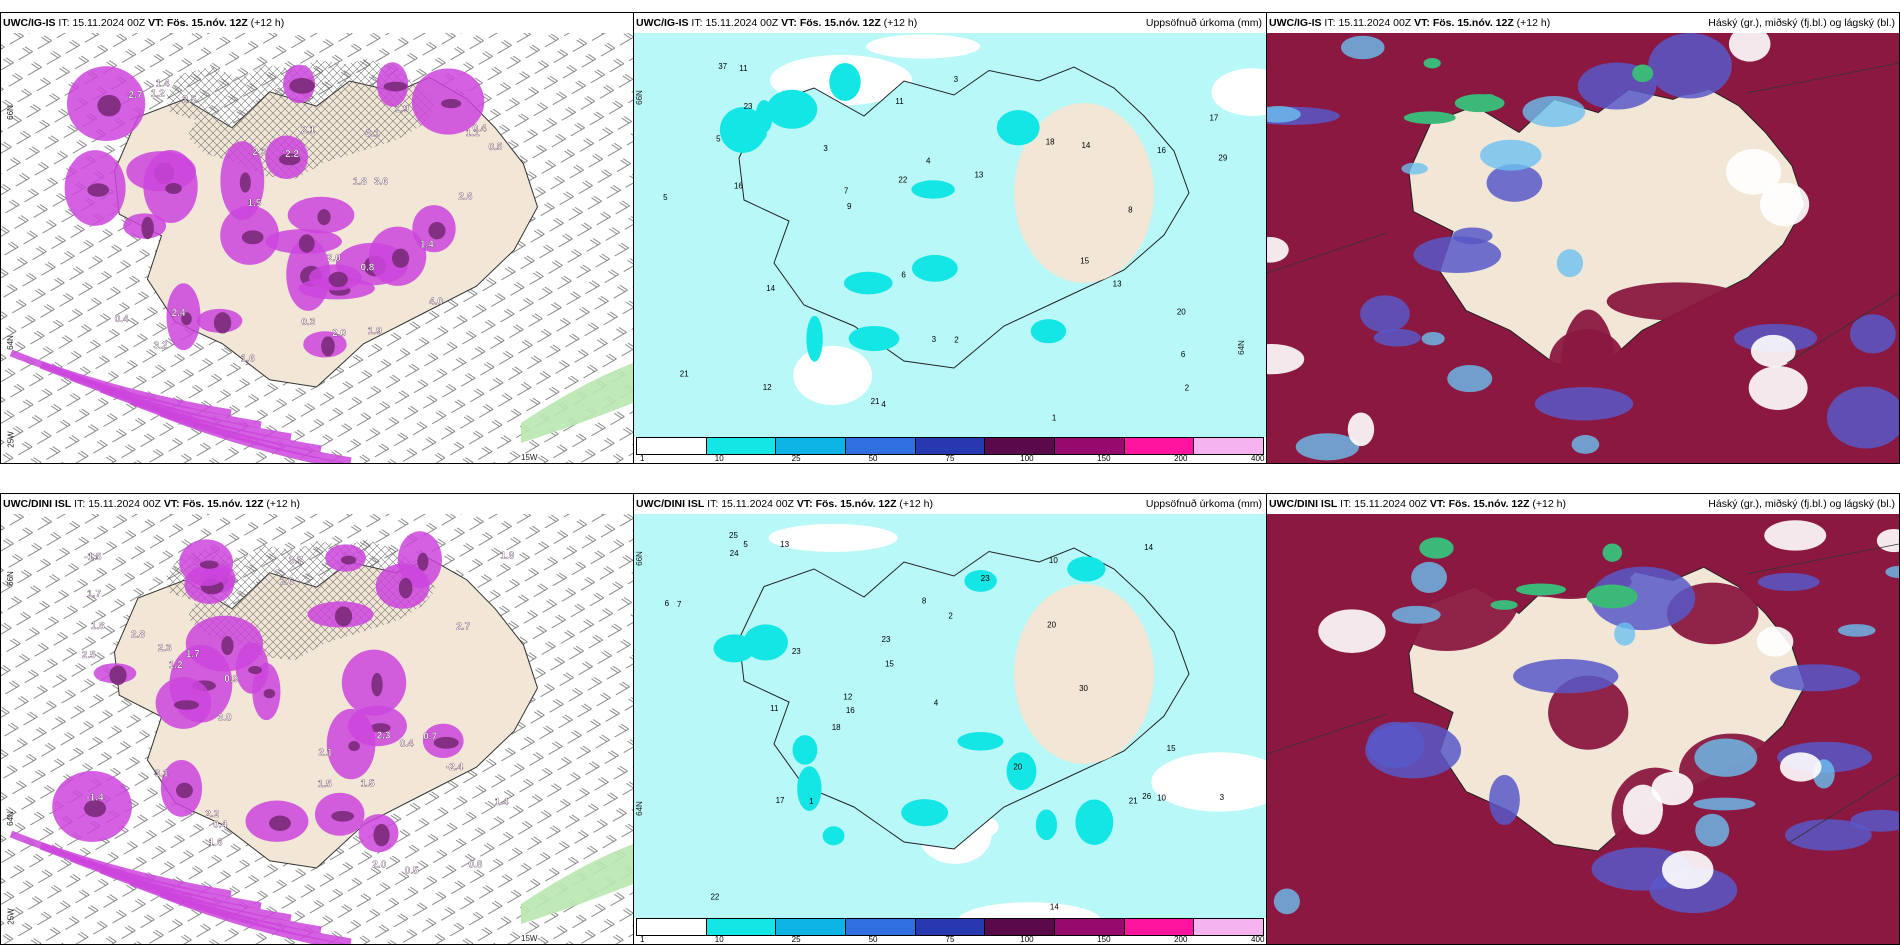 Image resolution: width=1900 pixels, height=950 pixels. What do you see at coordinates (1054, 906) in the screenshot?
I see `value-label: 14` at bounding box center [1054, 906].